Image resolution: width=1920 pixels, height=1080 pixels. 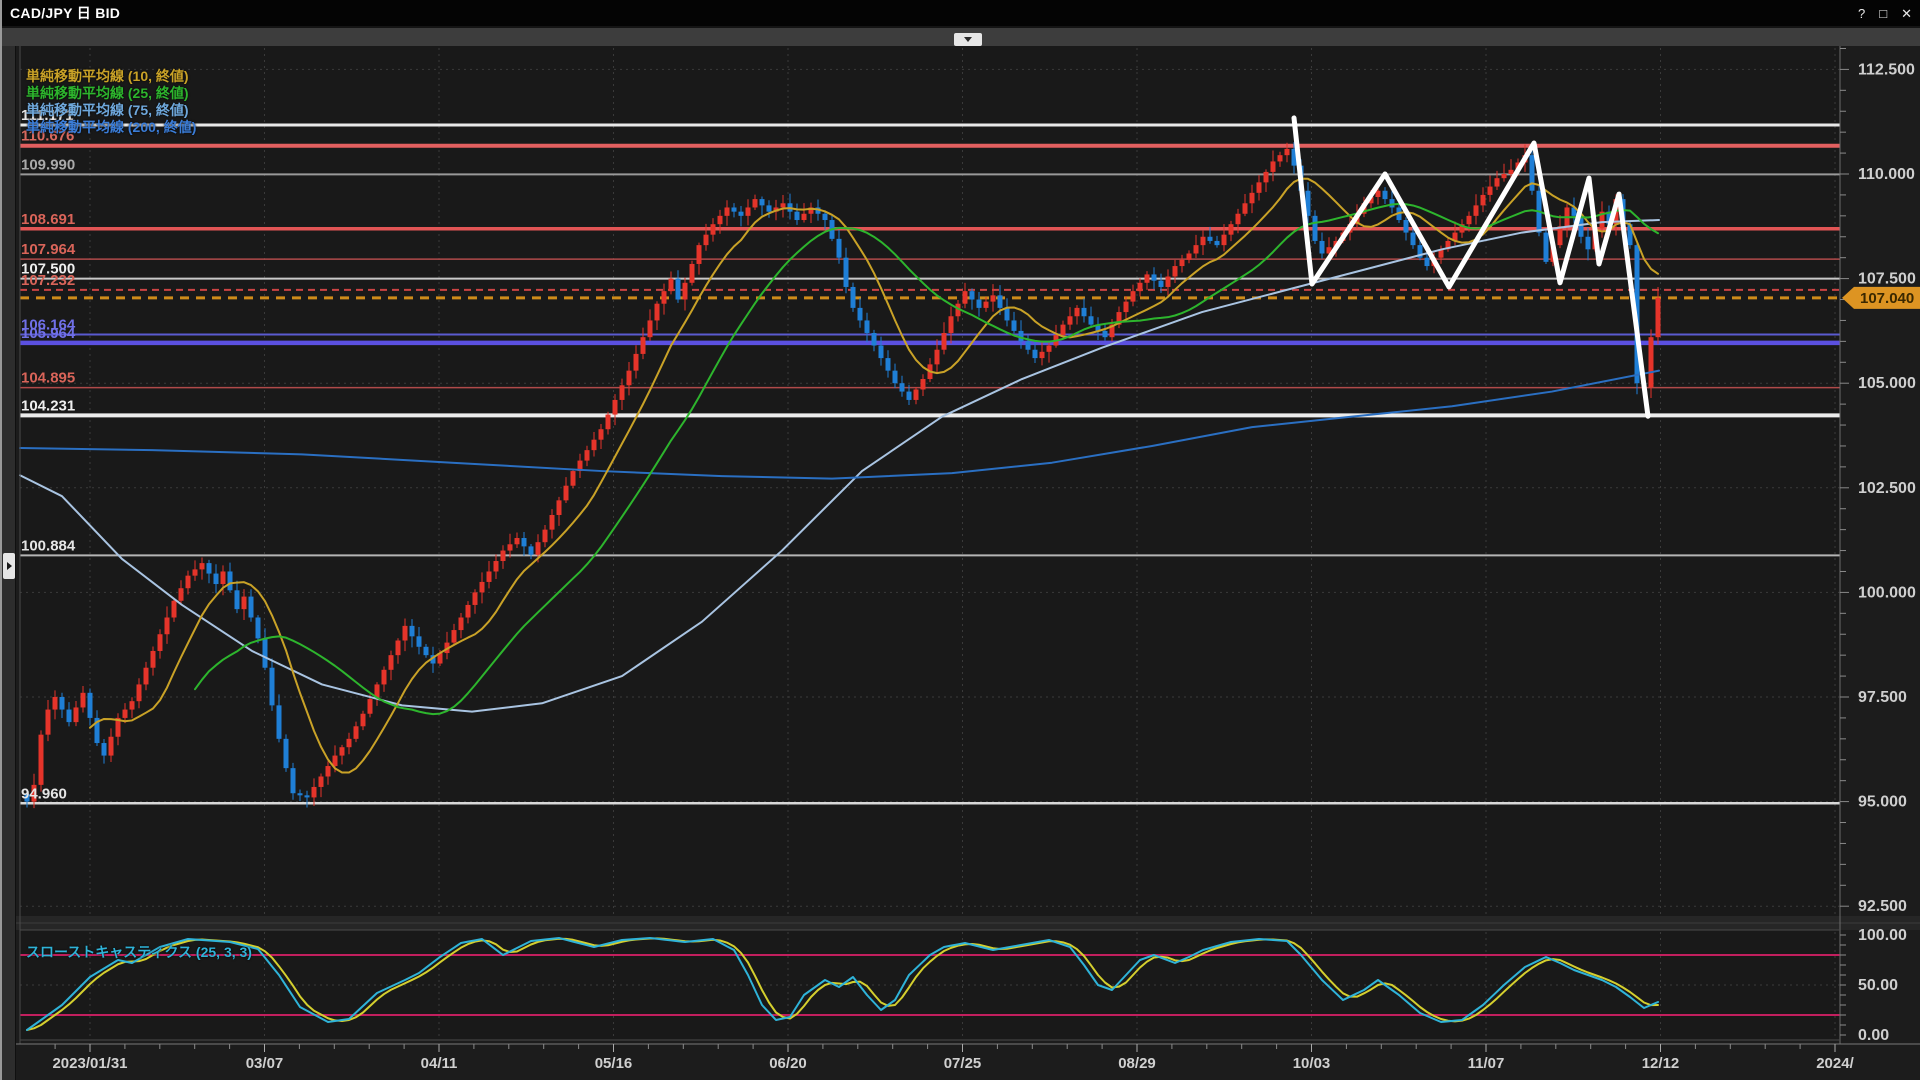 What do you see at coordinates (1882, 935) in the screenshot?
I see `svg-text: 100.00` at bounding box center [1882, 935].